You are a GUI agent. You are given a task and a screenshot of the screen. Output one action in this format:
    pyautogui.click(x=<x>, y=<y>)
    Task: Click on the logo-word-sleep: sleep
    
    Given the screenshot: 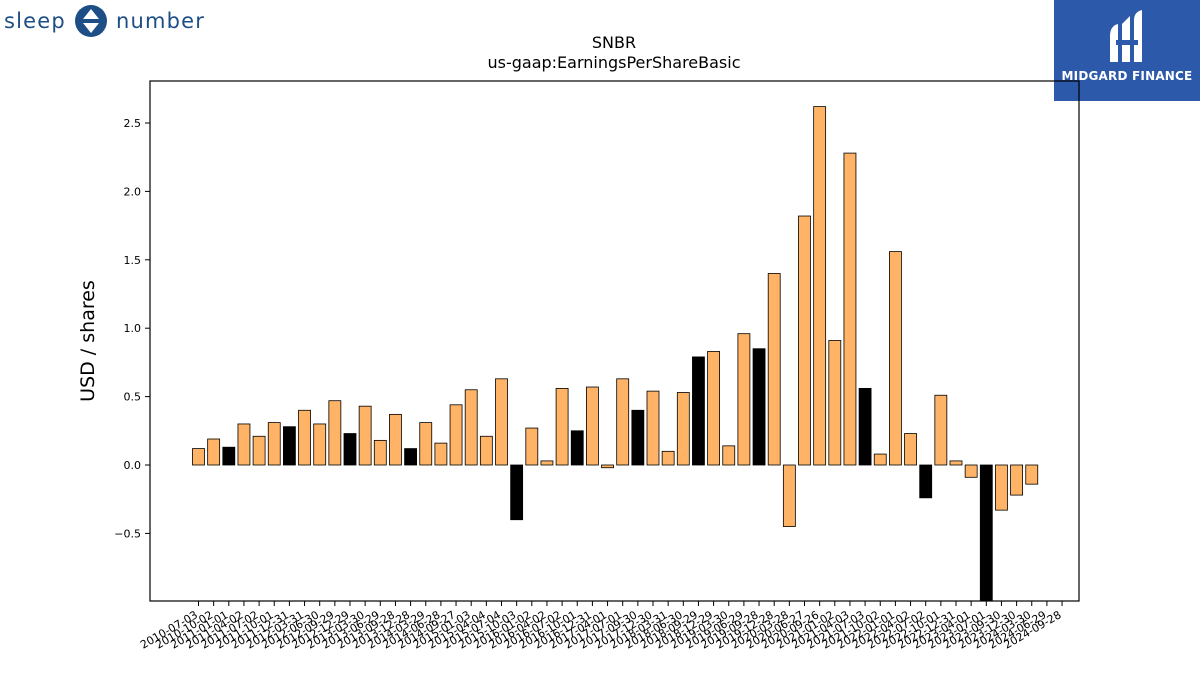 What is the action you would take?
    pyautogui.click(x=35, y=21)
    